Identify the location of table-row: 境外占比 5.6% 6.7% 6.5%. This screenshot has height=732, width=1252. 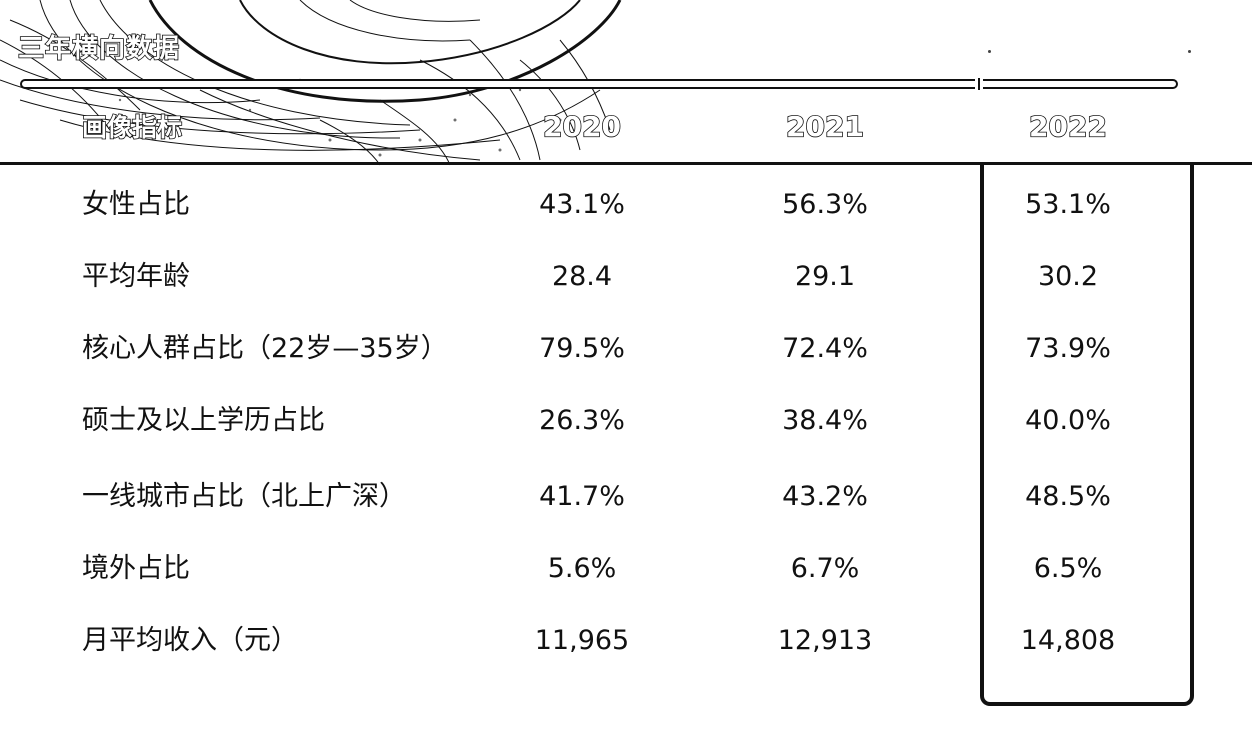
(626, 569).